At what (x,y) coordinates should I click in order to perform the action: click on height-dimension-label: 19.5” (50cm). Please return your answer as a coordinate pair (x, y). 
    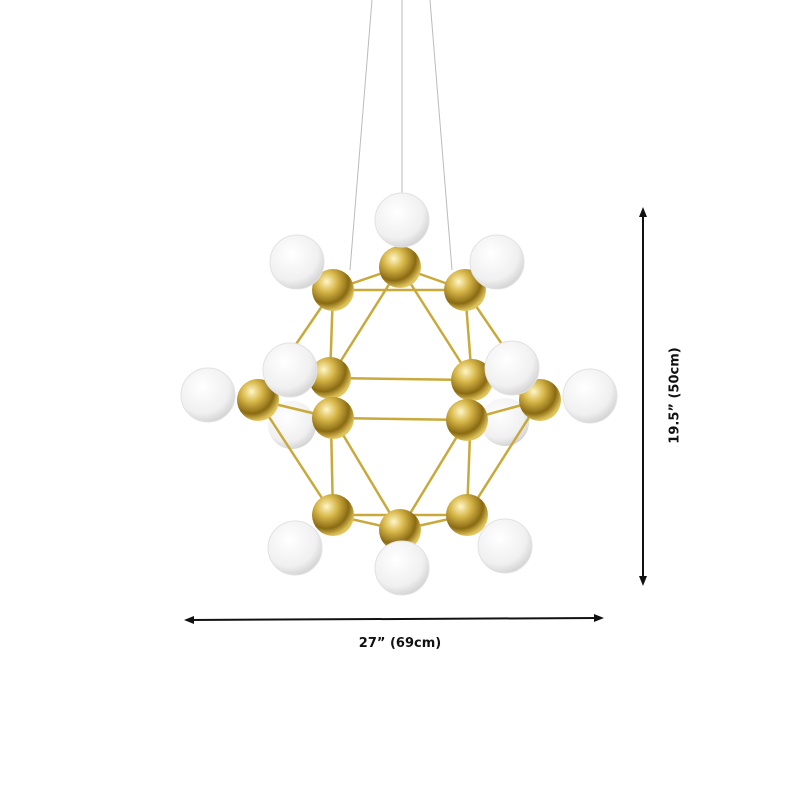
    Looking at the image, I should click on (675, 395).